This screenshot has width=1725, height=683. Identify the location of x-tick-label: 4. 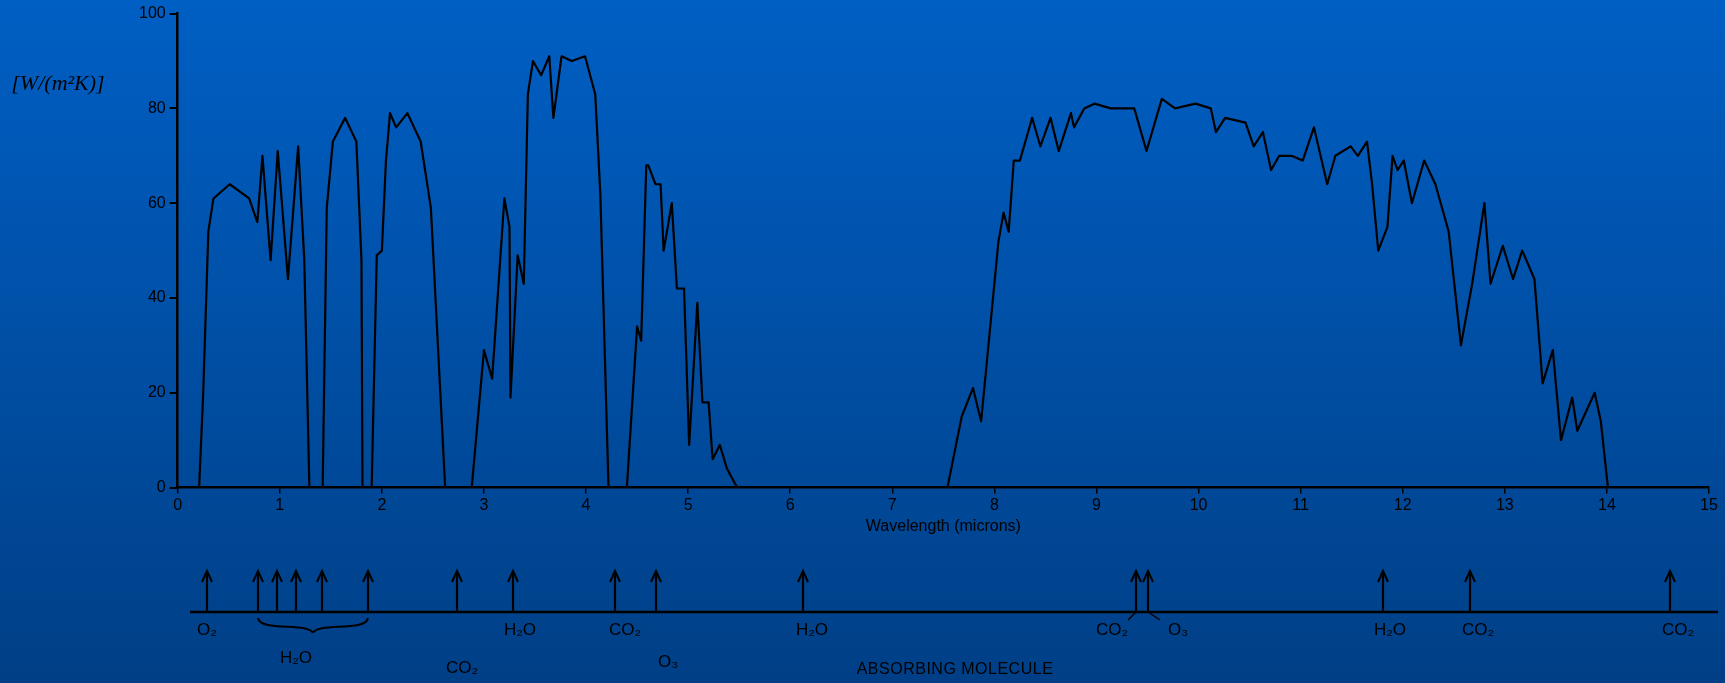
(586, 504).